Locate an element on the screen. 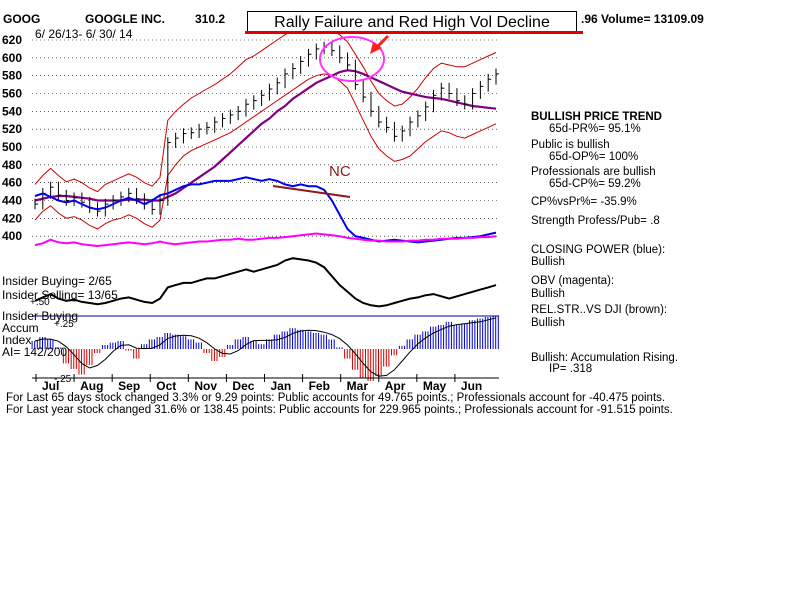  arrow-head is located at coordinates (376, 48).